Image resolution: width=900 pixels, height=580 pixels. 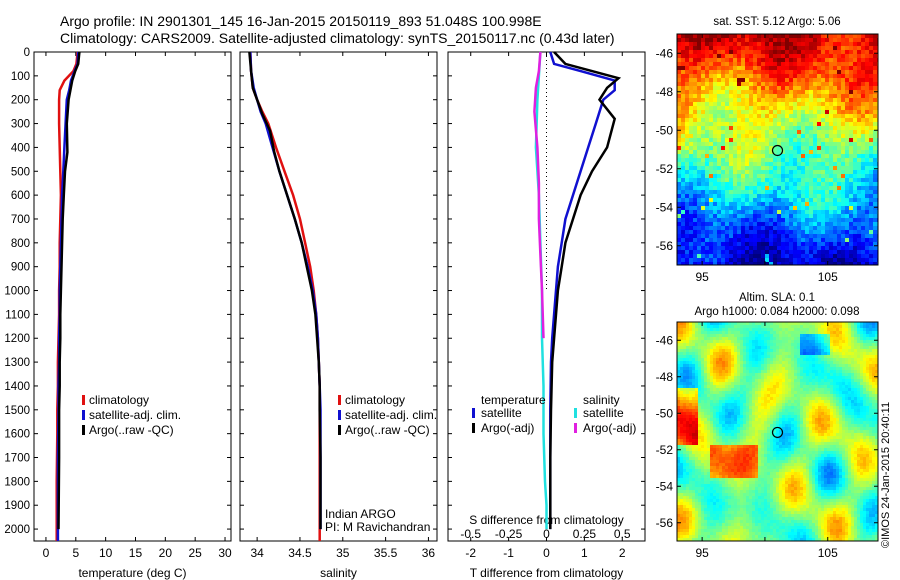 What do you see at coordinates (17, 530) in the screenshot?
I see `y-tick-label: 2000` at bounding box center [17, 530].